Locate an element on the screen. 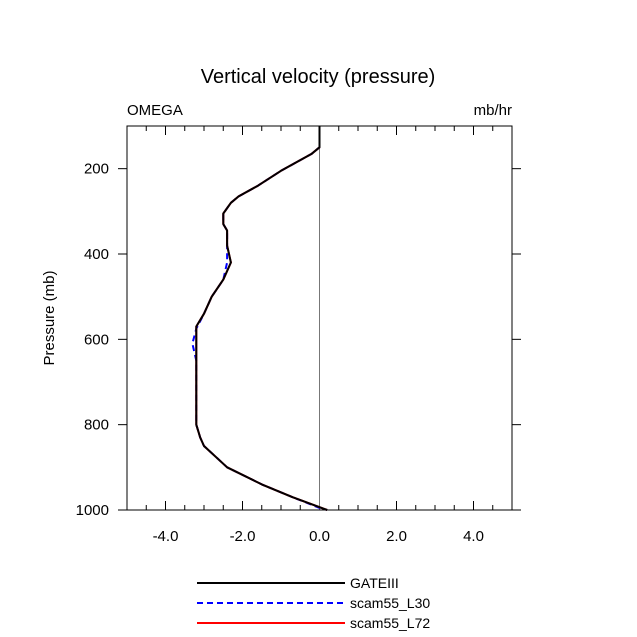  plot-area is located at coordinates (259, 318).